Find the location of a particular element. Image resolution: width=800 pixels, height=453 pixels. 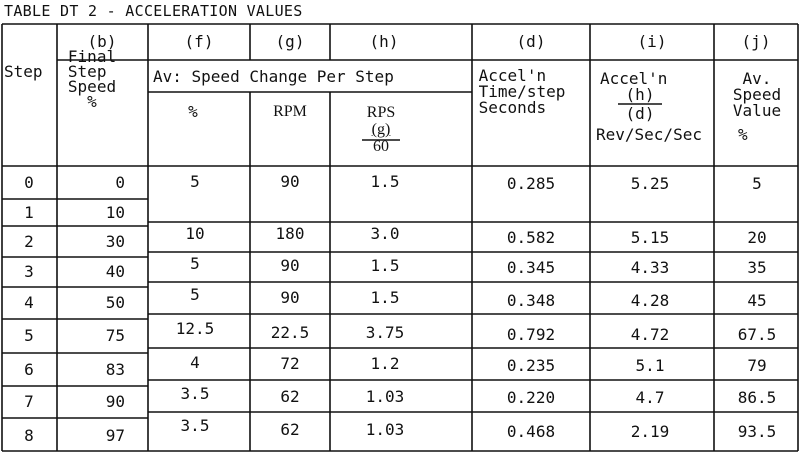

final-speed-cell: 40 is located at coordinates (115, 271).